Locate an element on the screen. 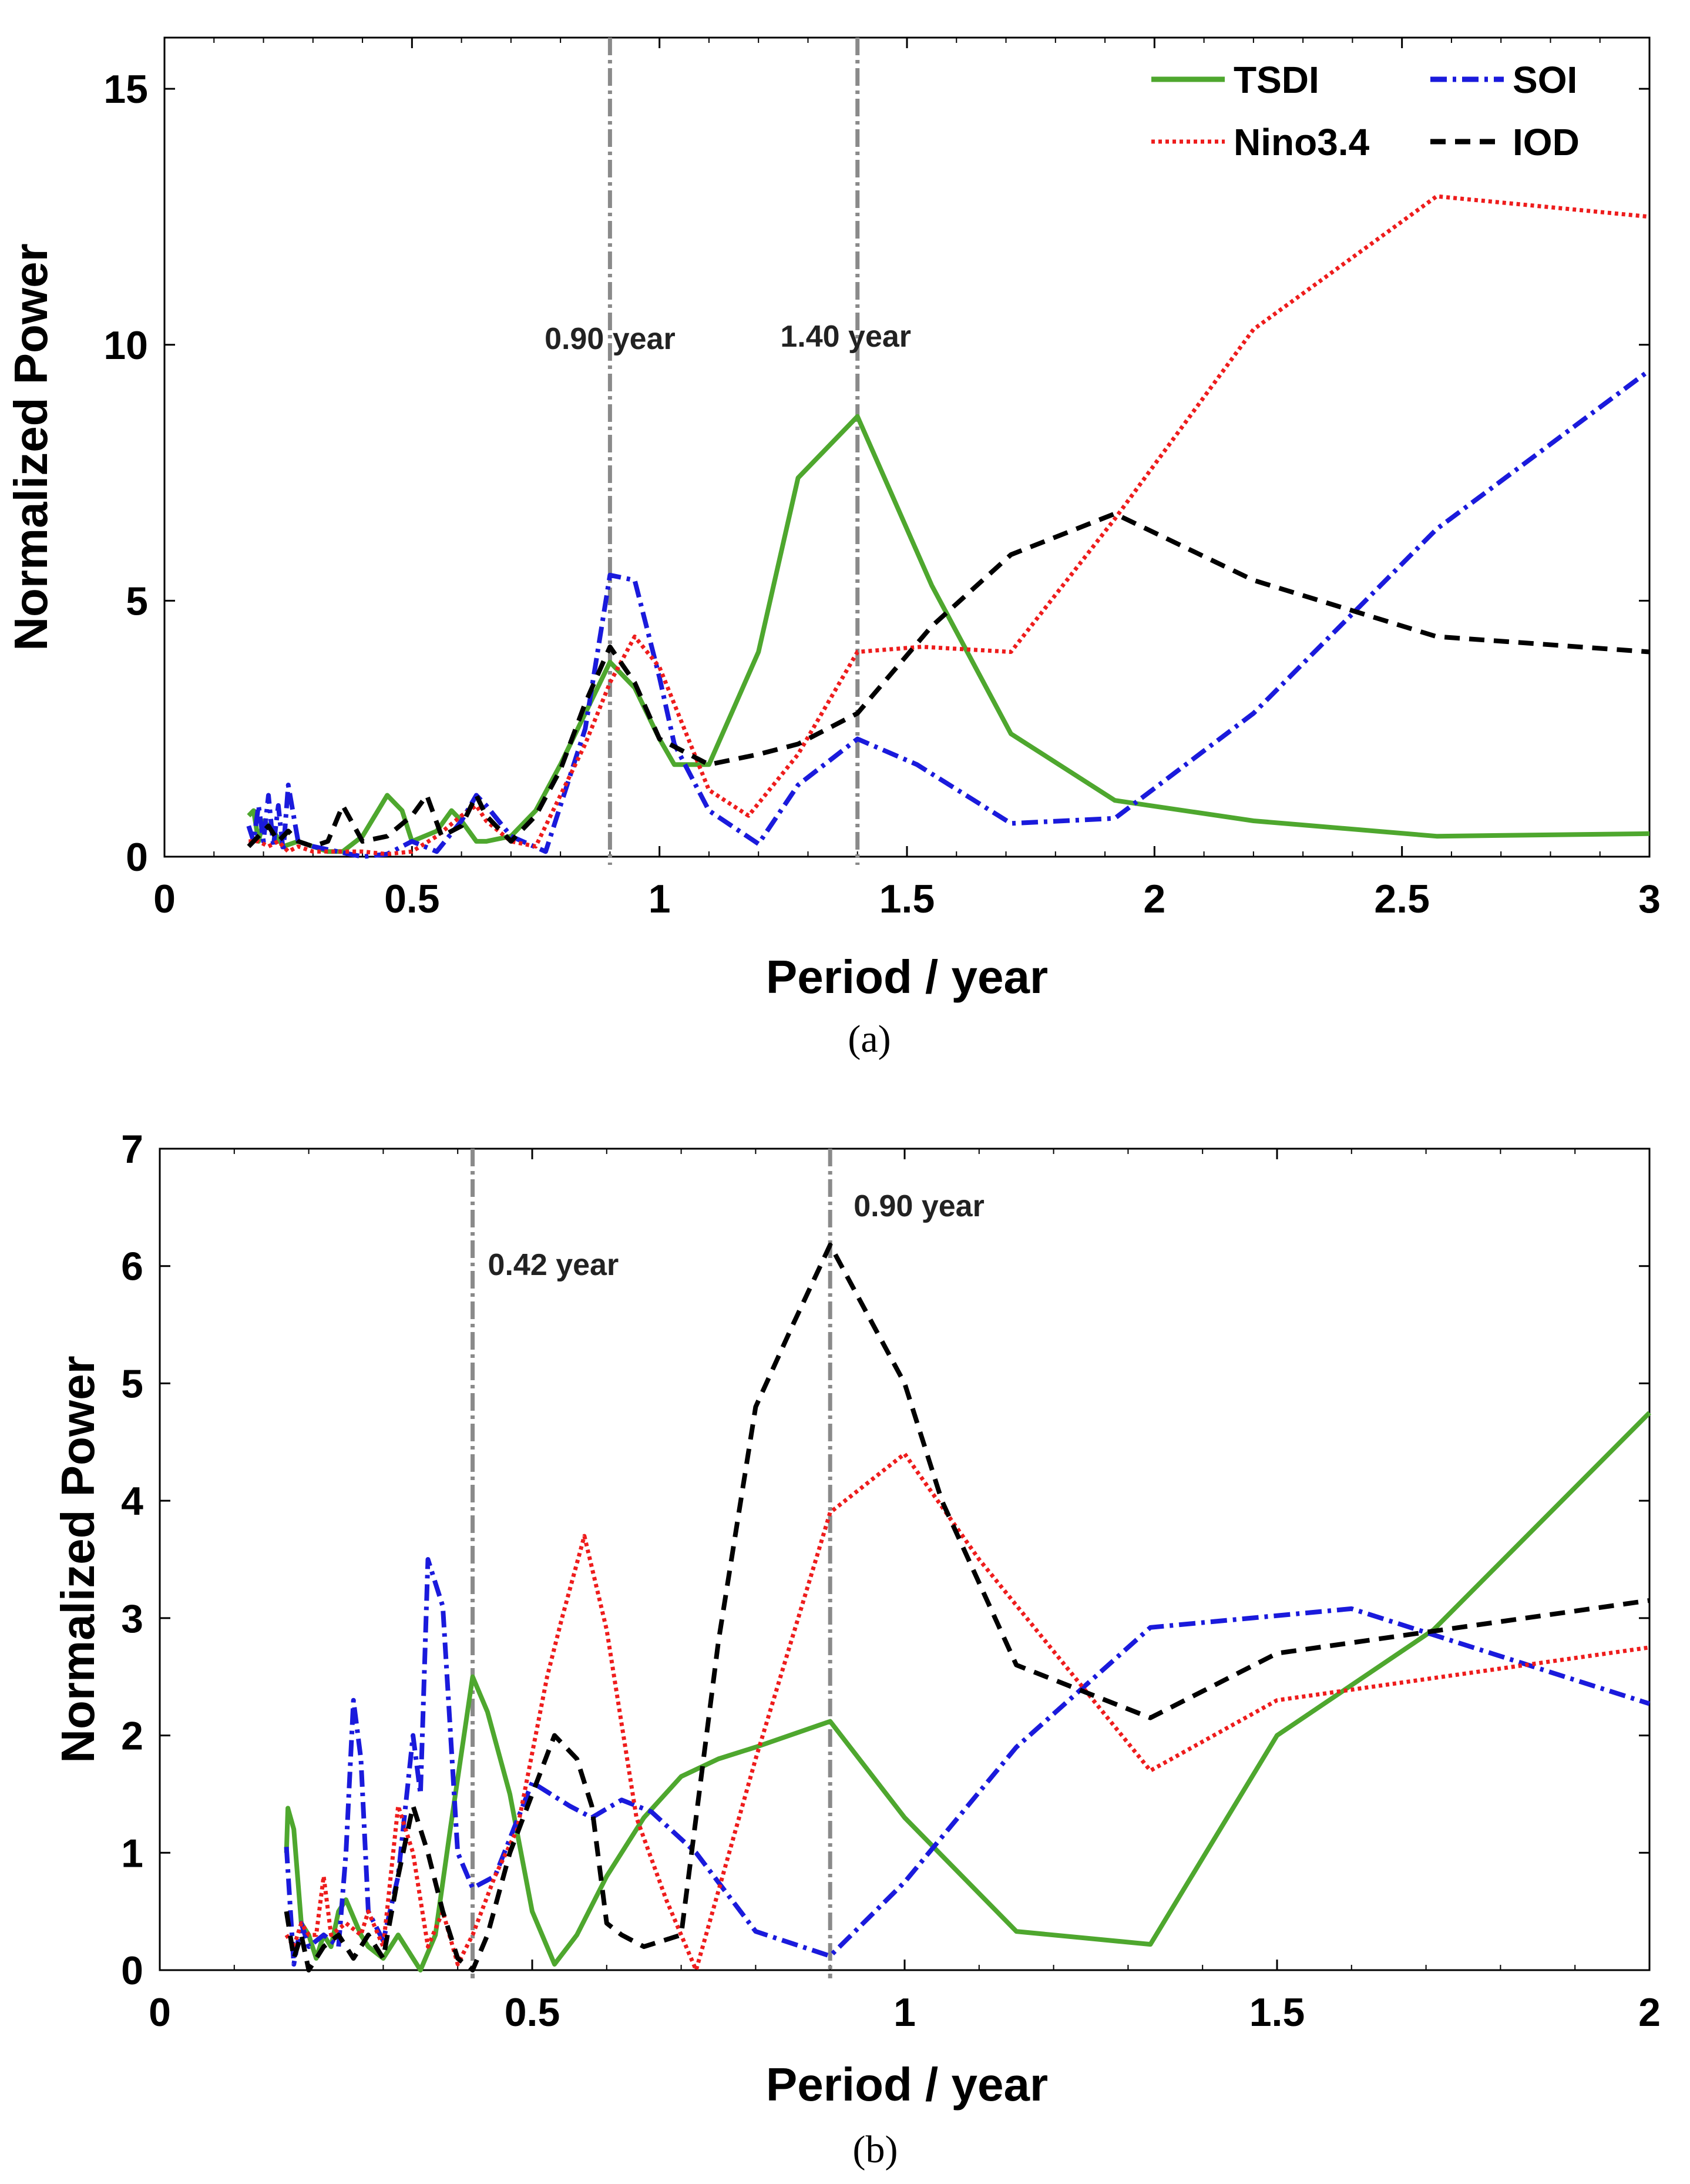 This screenshot has height=2184, width=1690. x-tick-labels: 0 0.5 1 1.5 2 is located at coordinates (905, 2013).